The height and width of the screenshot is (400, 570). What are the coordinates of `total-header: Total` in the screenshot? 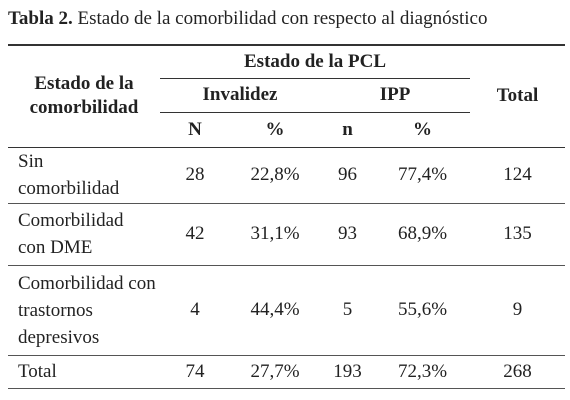 It's located at (517, 96).